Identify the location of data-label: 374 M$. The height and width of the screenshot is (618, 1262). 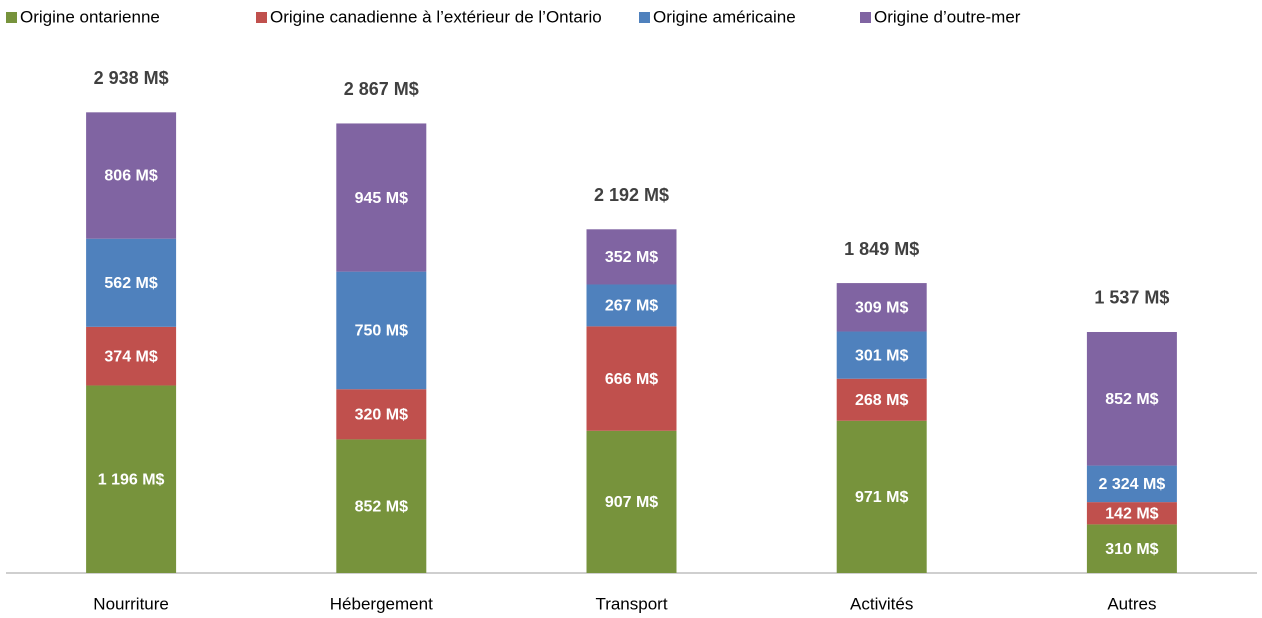
(130, 356).